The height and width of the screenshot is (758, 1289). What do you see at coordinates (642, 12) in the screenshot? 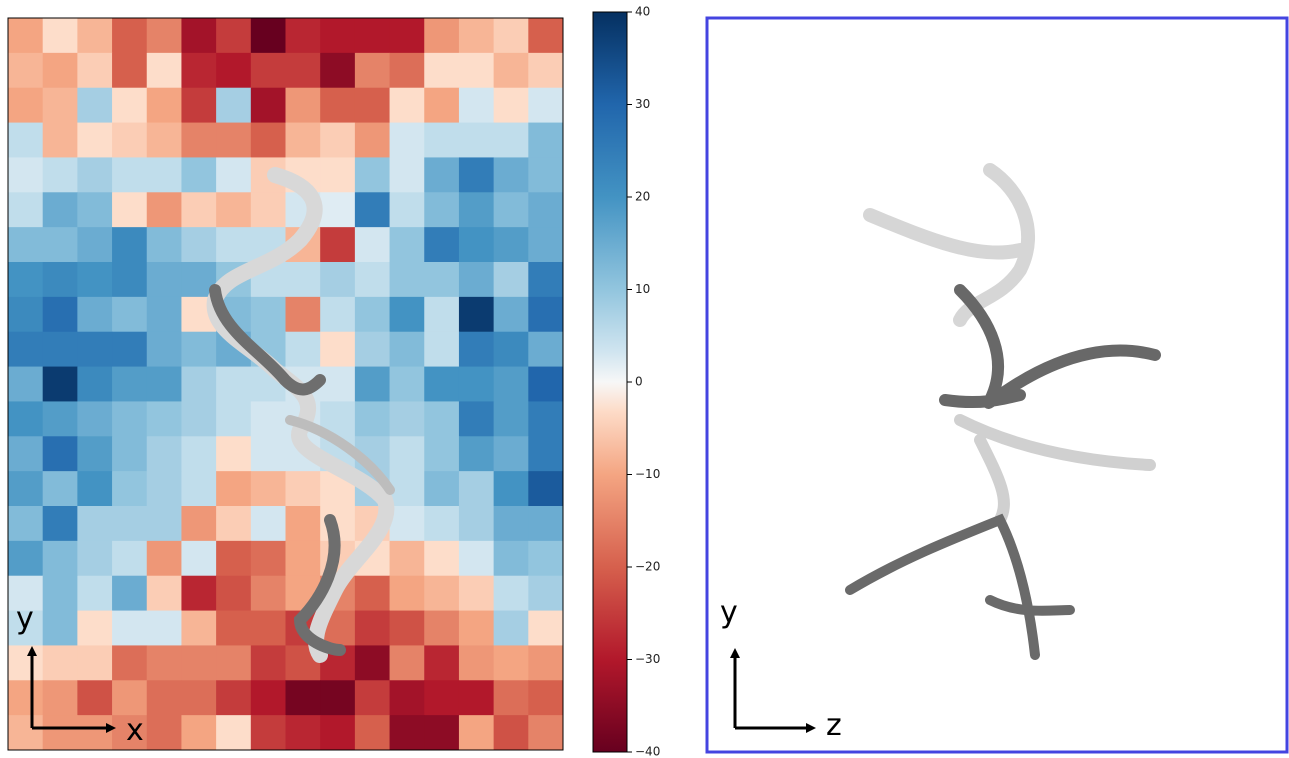
I see `colorbar-tick-label: 40` at bounding box center [642, 12].